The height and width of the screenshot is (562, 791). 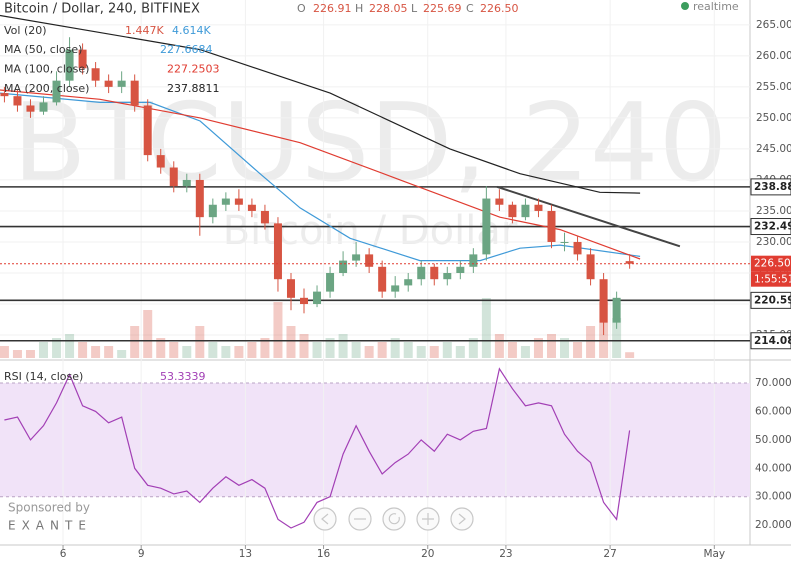 I want to click on rsi-tick-label: 50.0000, so click(x=773, y=440).